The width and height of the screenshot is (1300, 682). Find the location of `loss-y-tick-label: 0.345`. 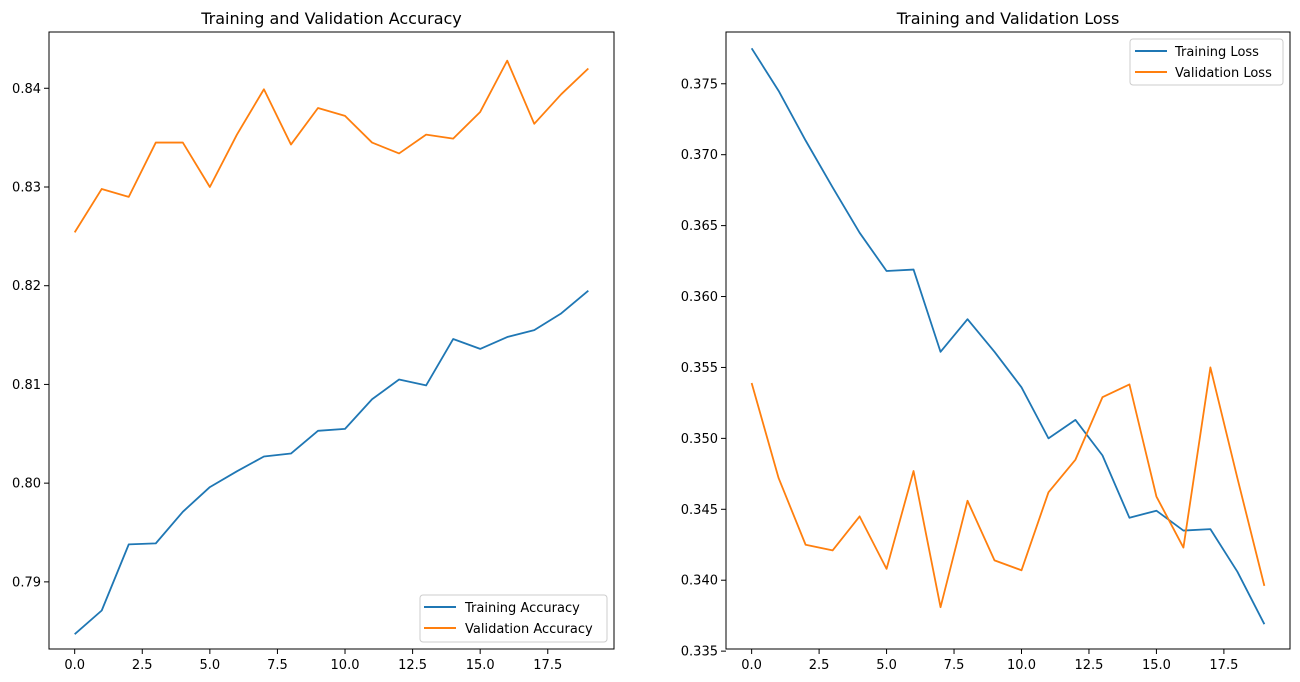

loss-y-tick-label: 0.345 is located at coordinates (699, 510).